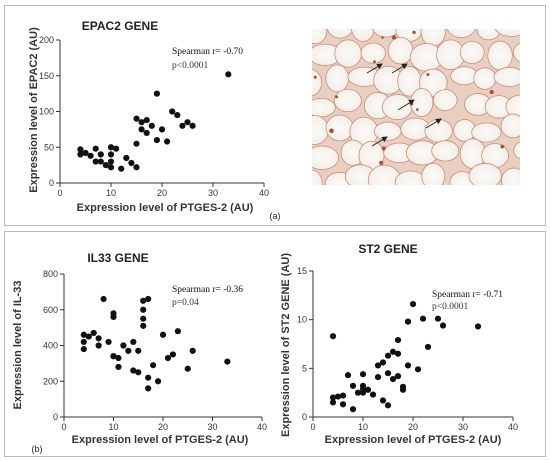  What do you see at coordinates (262, 427) in the screenshot?
I see `x-tick-label: 40` at bounding box center [262, 427].